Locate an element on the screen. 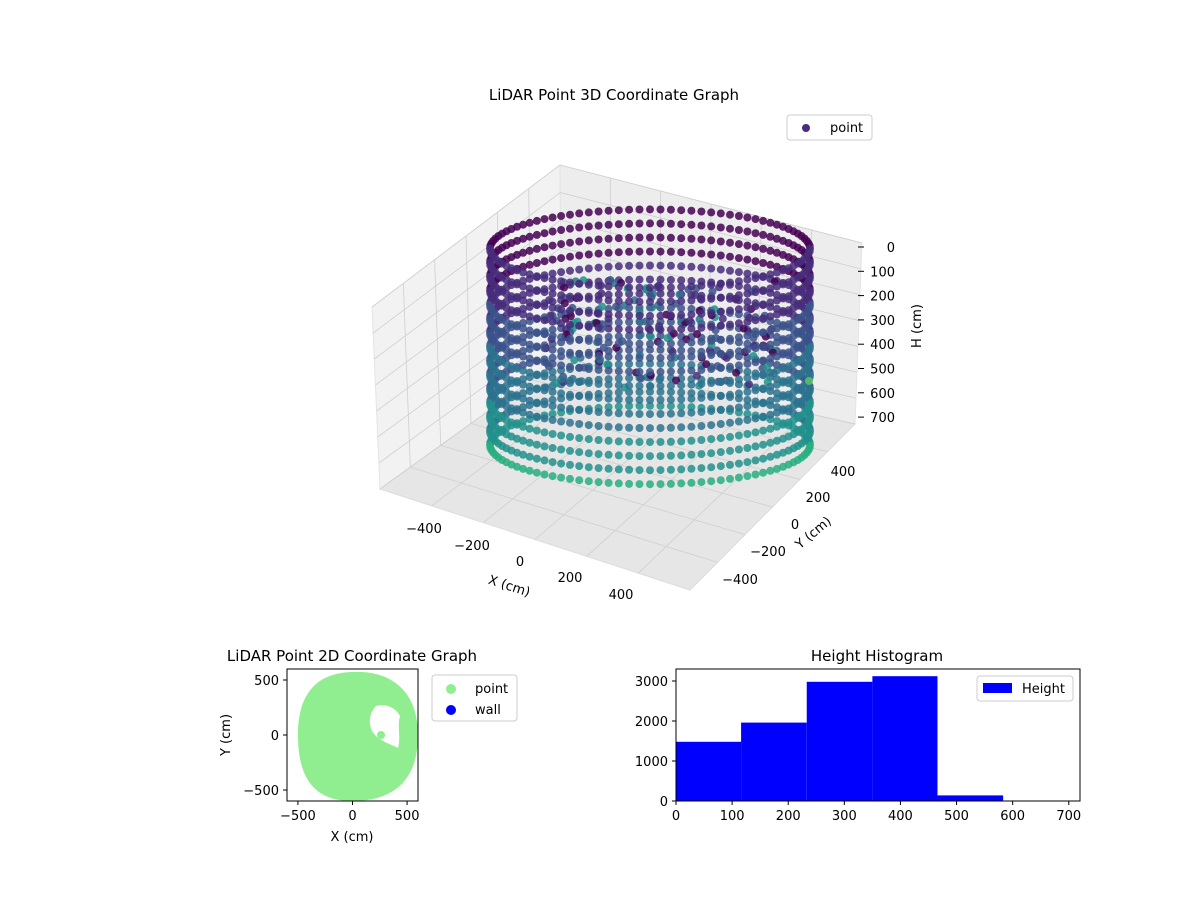 The image size is (1200, 900). hist-bar is located at coordinates (905, 738).